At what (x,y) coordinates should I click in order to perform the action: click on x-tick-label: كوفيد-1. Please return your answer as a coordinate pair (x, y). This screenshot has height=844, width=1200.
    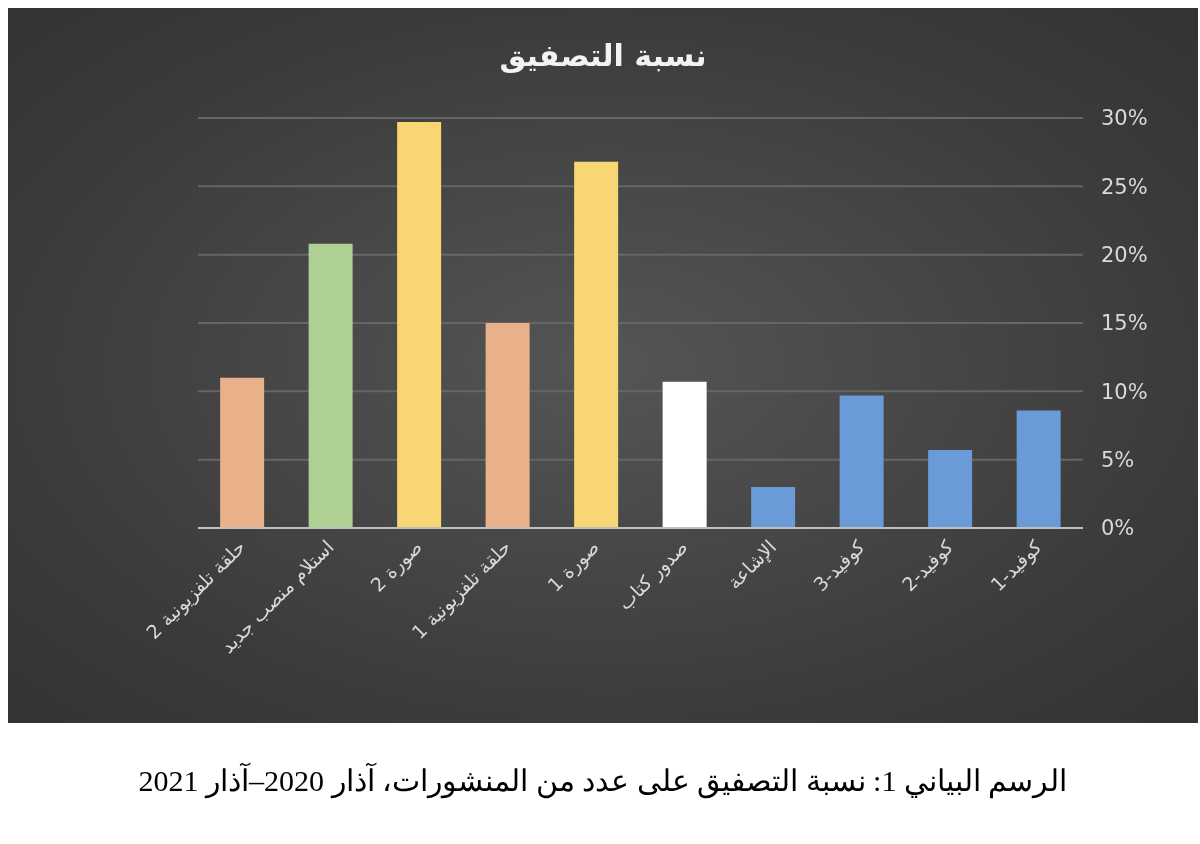
    Looking at the image, I should click on (1016, 565).